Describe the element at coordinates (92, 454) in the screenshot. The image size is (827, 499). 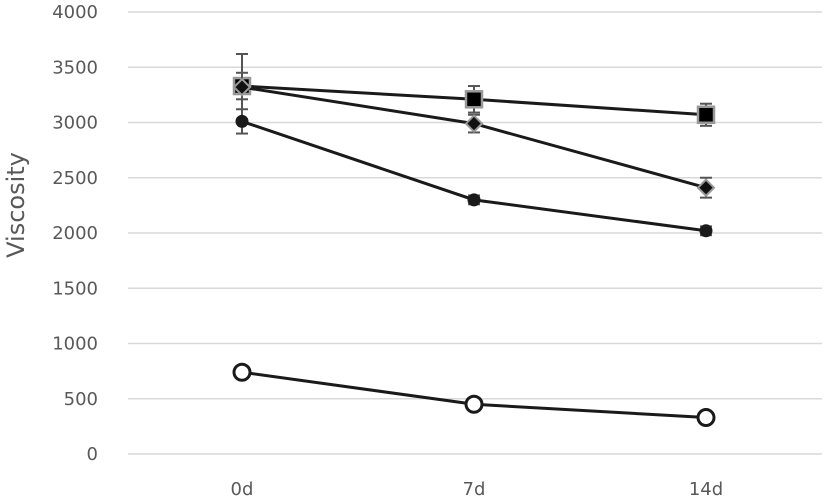
I see `y-tick-label: 0` at that location.